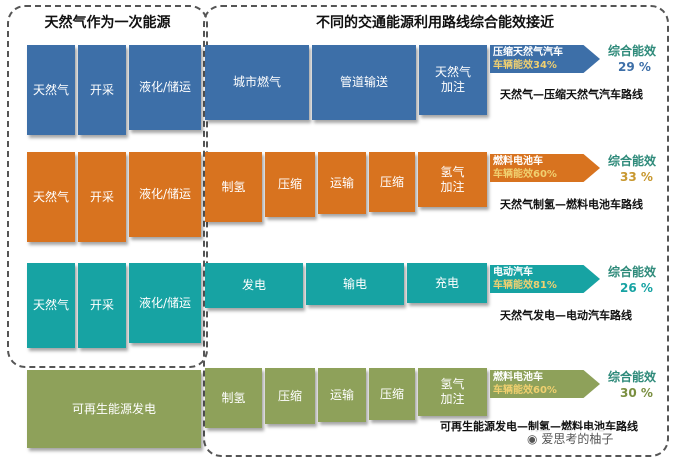 The image size is (673, 460). I want to click on row4-route-label: 可再生能源发电—制氢—燃料电池车路线, so click(539, 426).